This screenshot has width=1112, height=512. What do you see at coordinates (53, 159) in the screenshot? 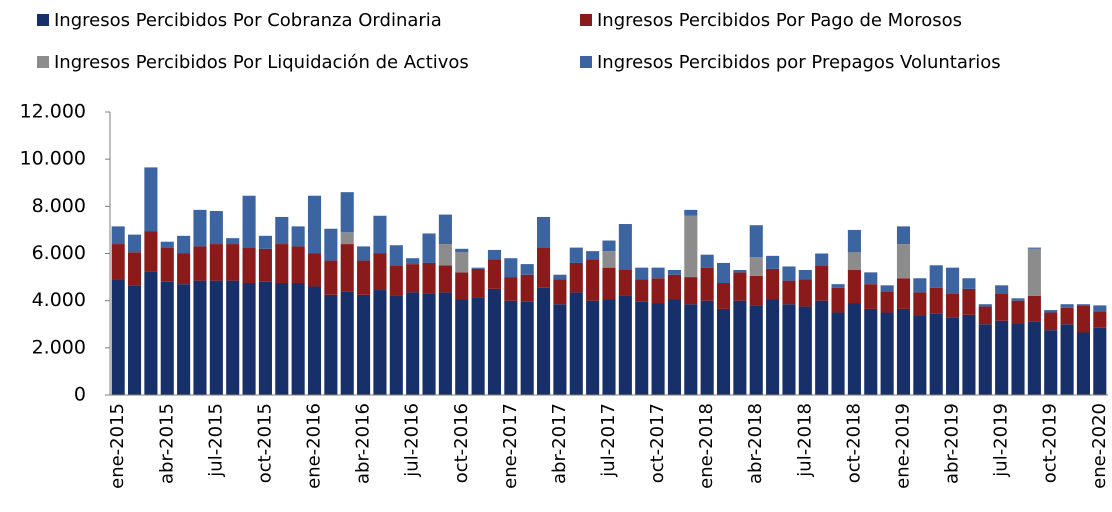
I see `y-tick-label: 10.000` at bounding box center [53, 159].